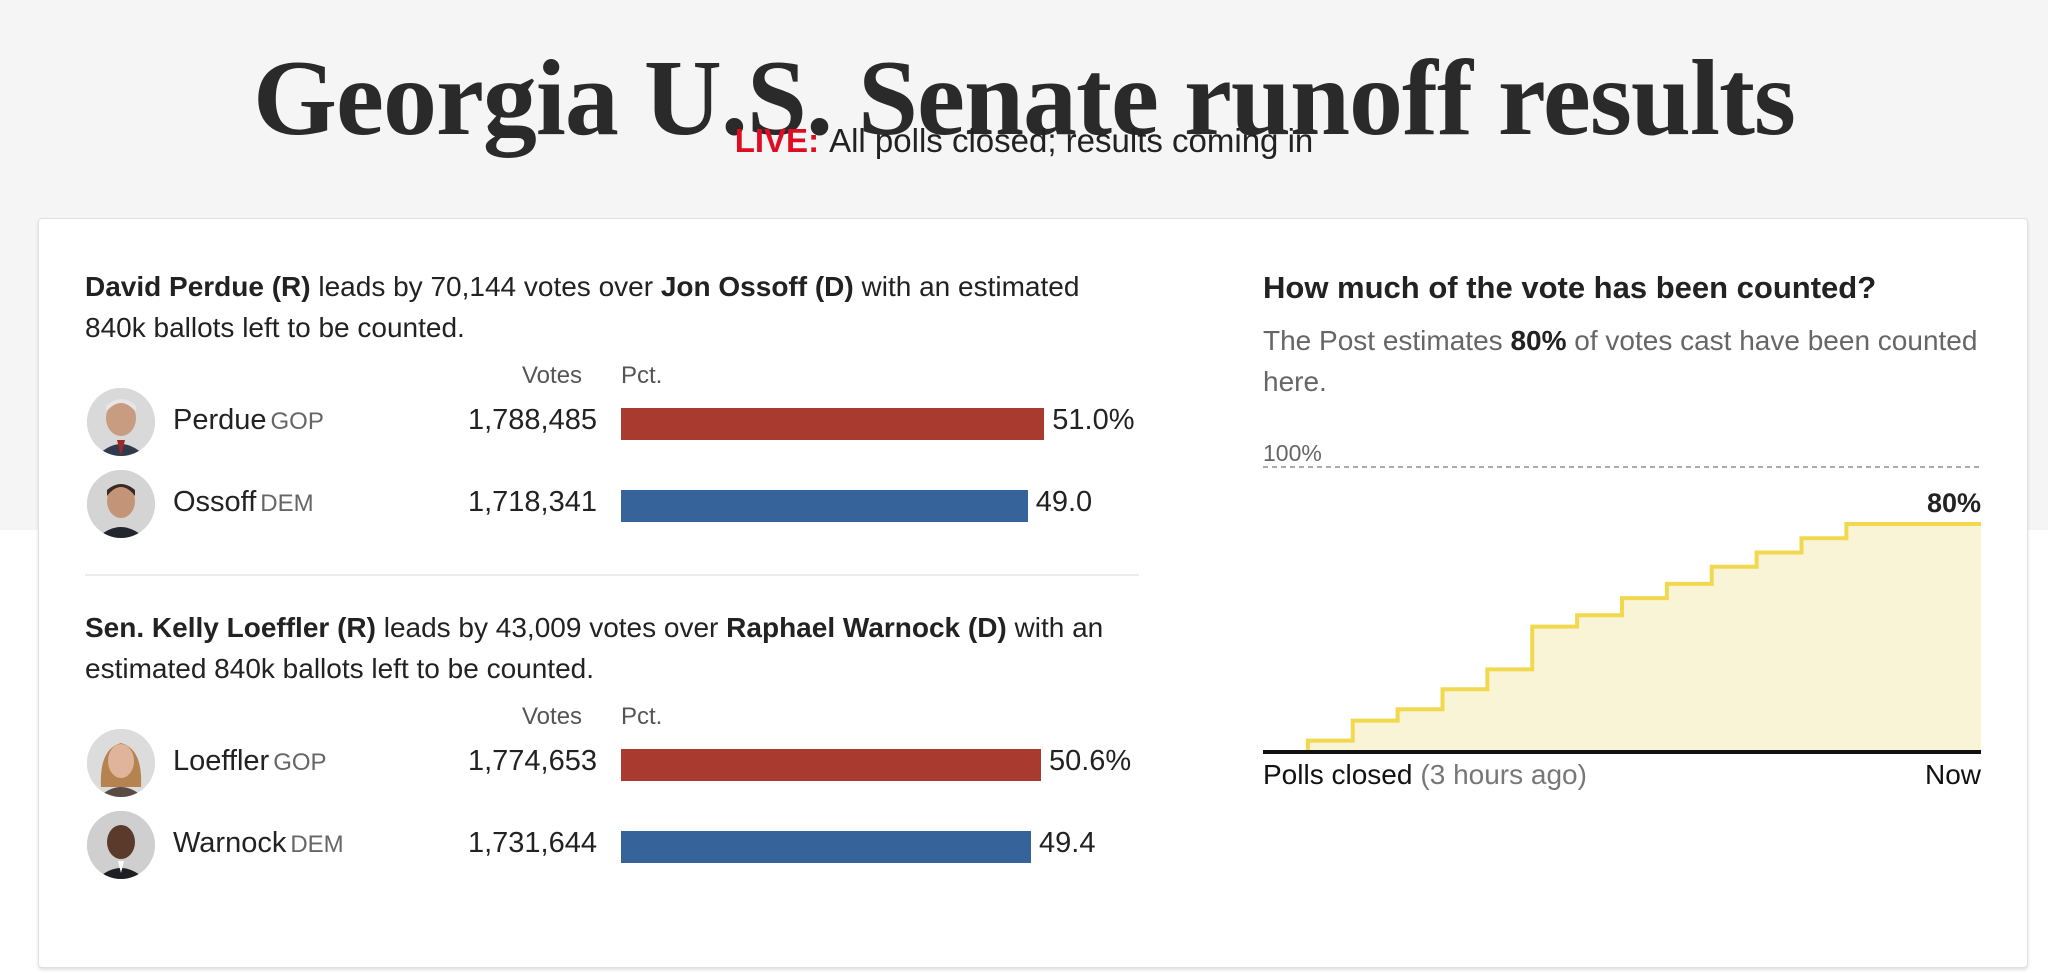 This screenshot has width=2048, height=973. I want to click on race-divider, so click(612, 575).